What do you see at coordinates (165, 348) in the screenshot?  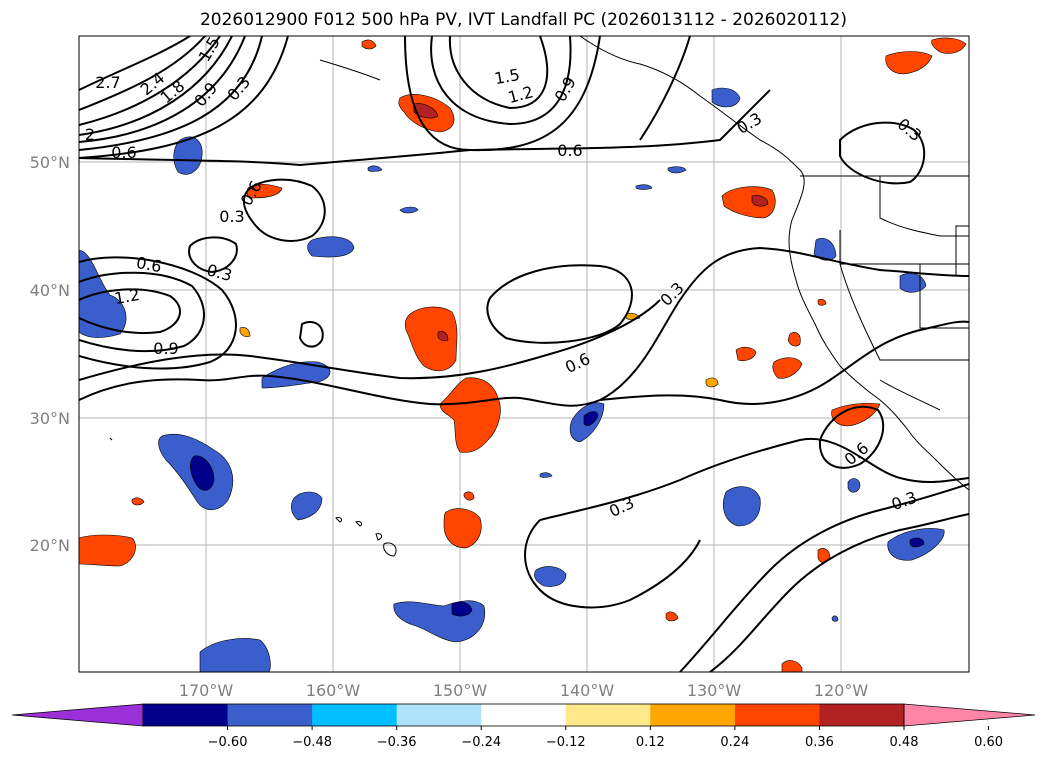 I see `contour-label: 0.9` at bounding box center [165, 348].